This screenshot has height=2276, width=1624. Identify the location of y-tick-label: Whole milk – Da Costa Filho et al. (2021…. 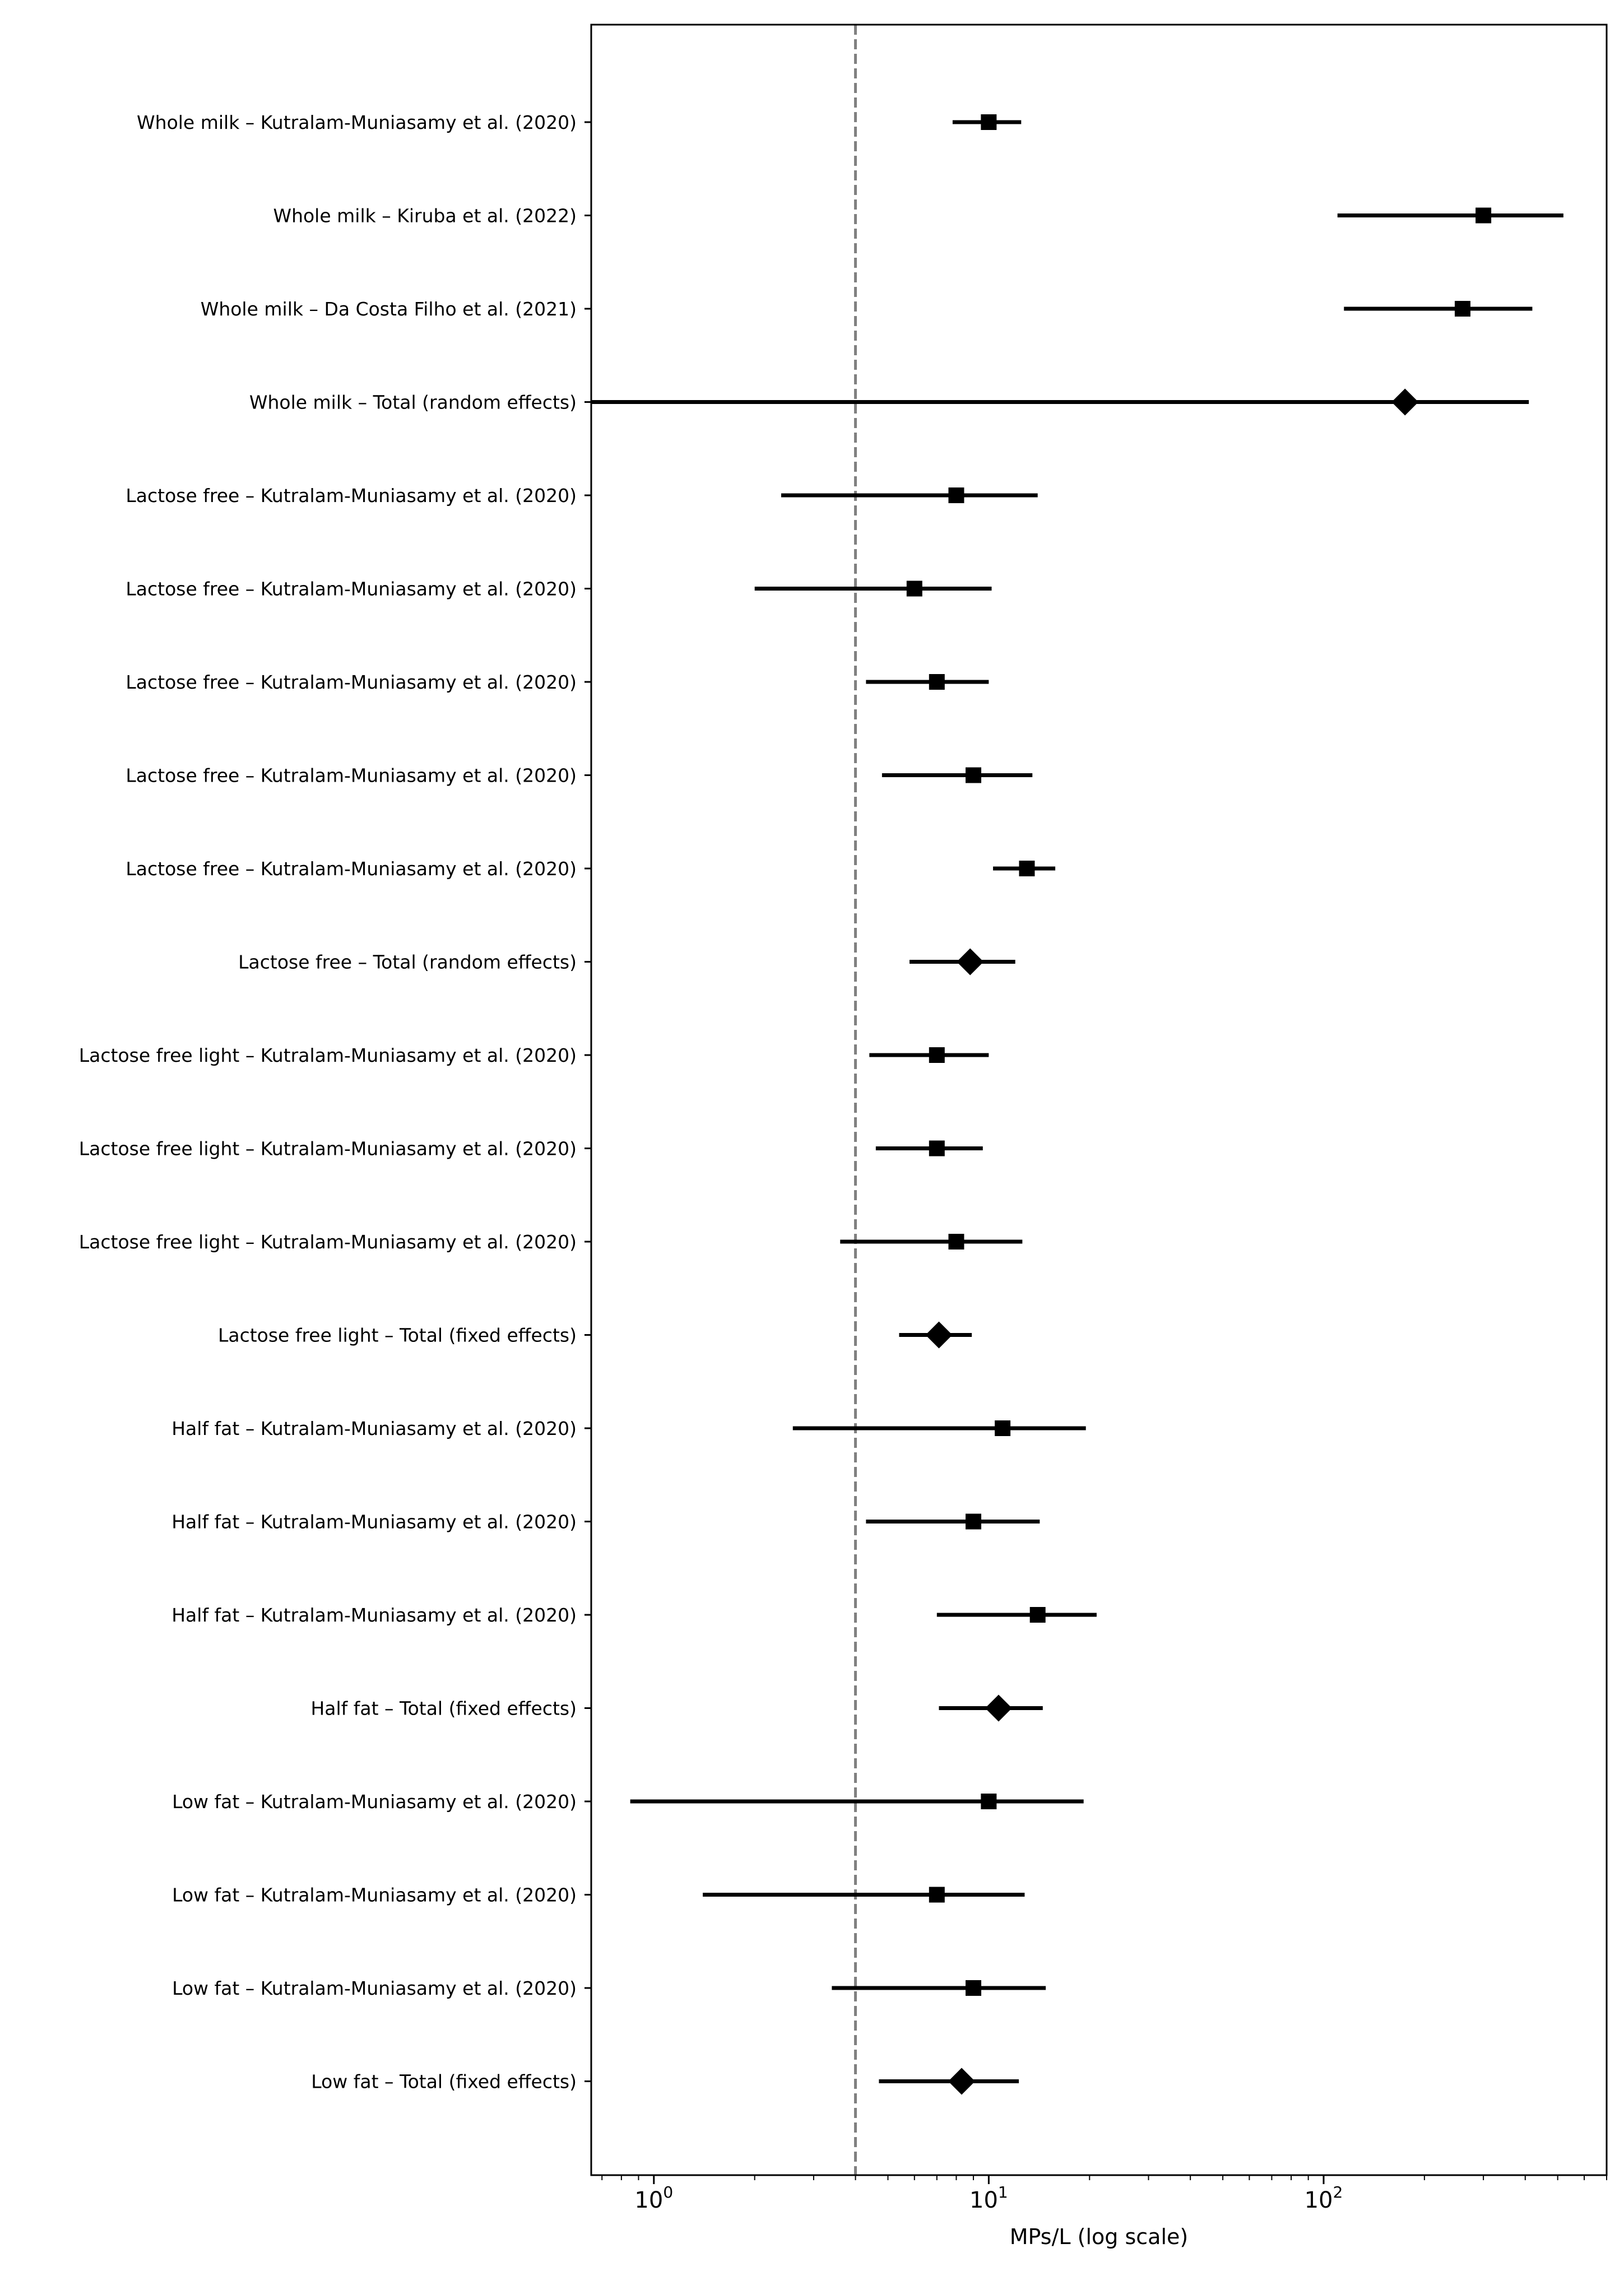
(389, 309).